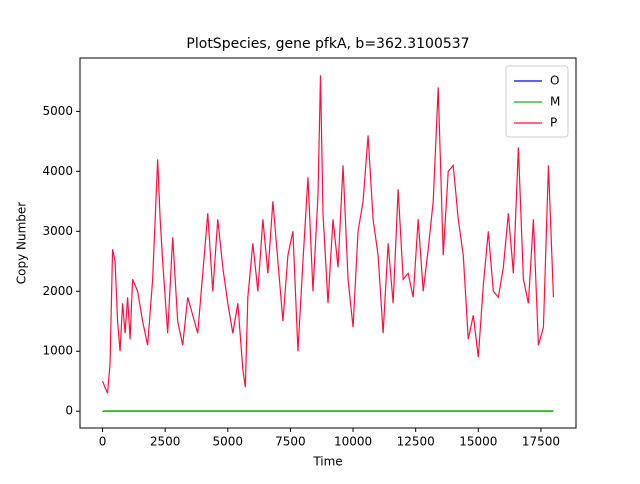  Describe the element at coordinates (555, 102) in the screenshot. I see `legend-label: M` at that location.